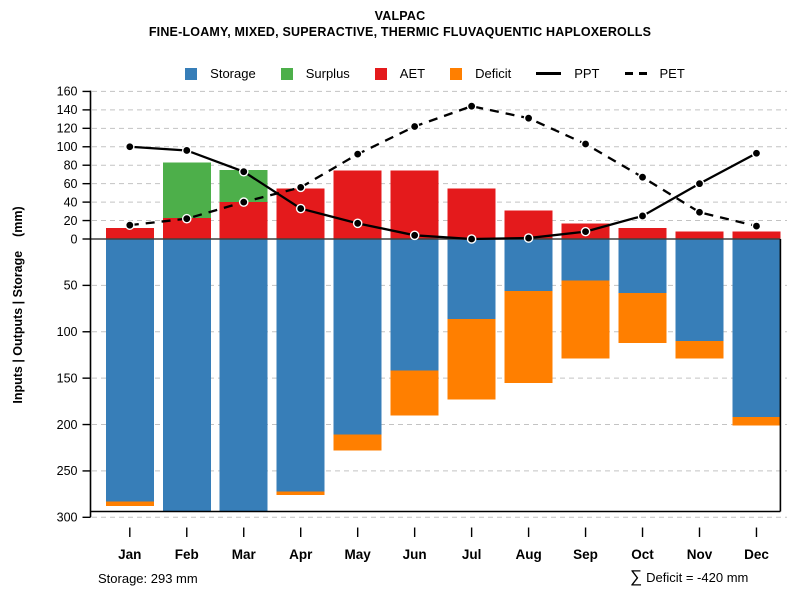 Image resolution: width=800 pixels, height=600 pixels. I want to click on legend-label-deficit: Deficit, so click(493, 73).